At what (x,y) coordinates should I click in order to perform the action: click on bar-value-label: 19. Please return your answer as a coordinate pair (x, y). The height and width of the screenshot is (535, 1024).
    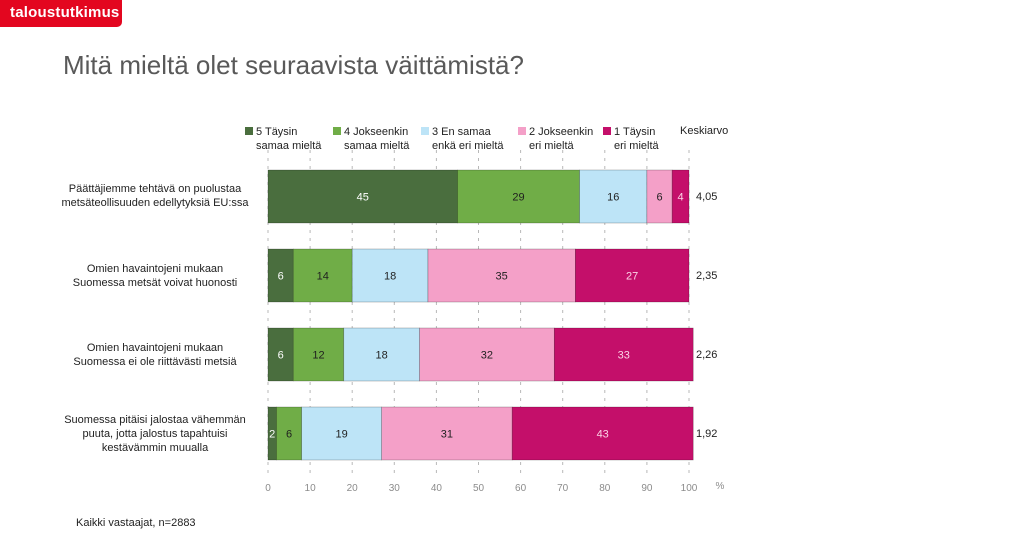
    Looking at the image, I should click on (342, 435).